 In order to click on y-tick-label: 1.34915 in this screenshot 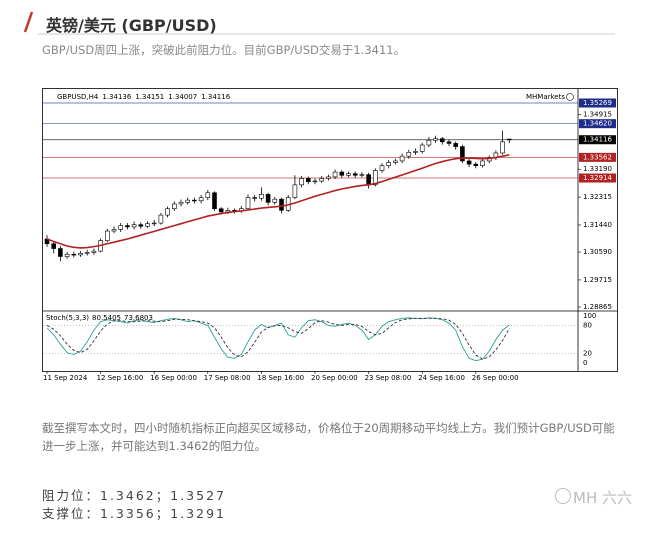, I will do `click(597, 114)`.